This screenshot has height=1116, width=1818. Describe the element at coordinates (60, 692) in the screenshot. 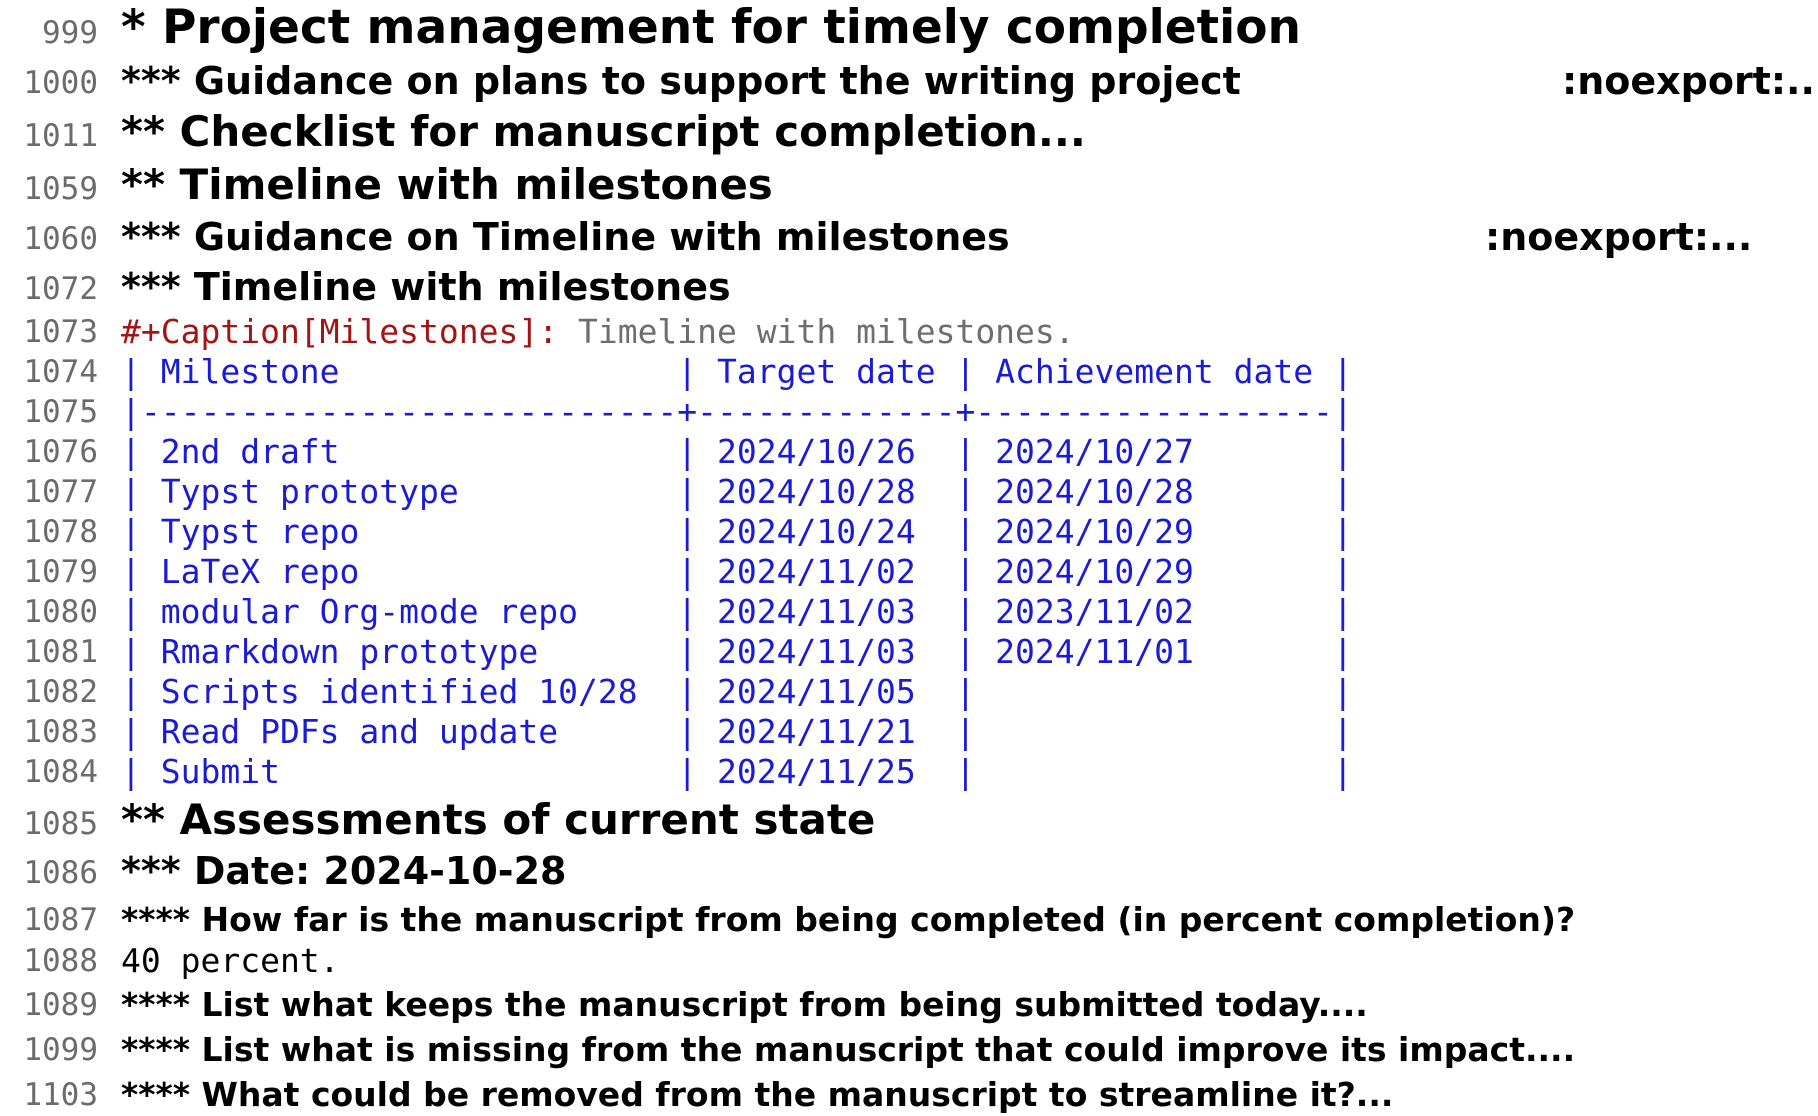

I see `line-number: 1082` at that location.